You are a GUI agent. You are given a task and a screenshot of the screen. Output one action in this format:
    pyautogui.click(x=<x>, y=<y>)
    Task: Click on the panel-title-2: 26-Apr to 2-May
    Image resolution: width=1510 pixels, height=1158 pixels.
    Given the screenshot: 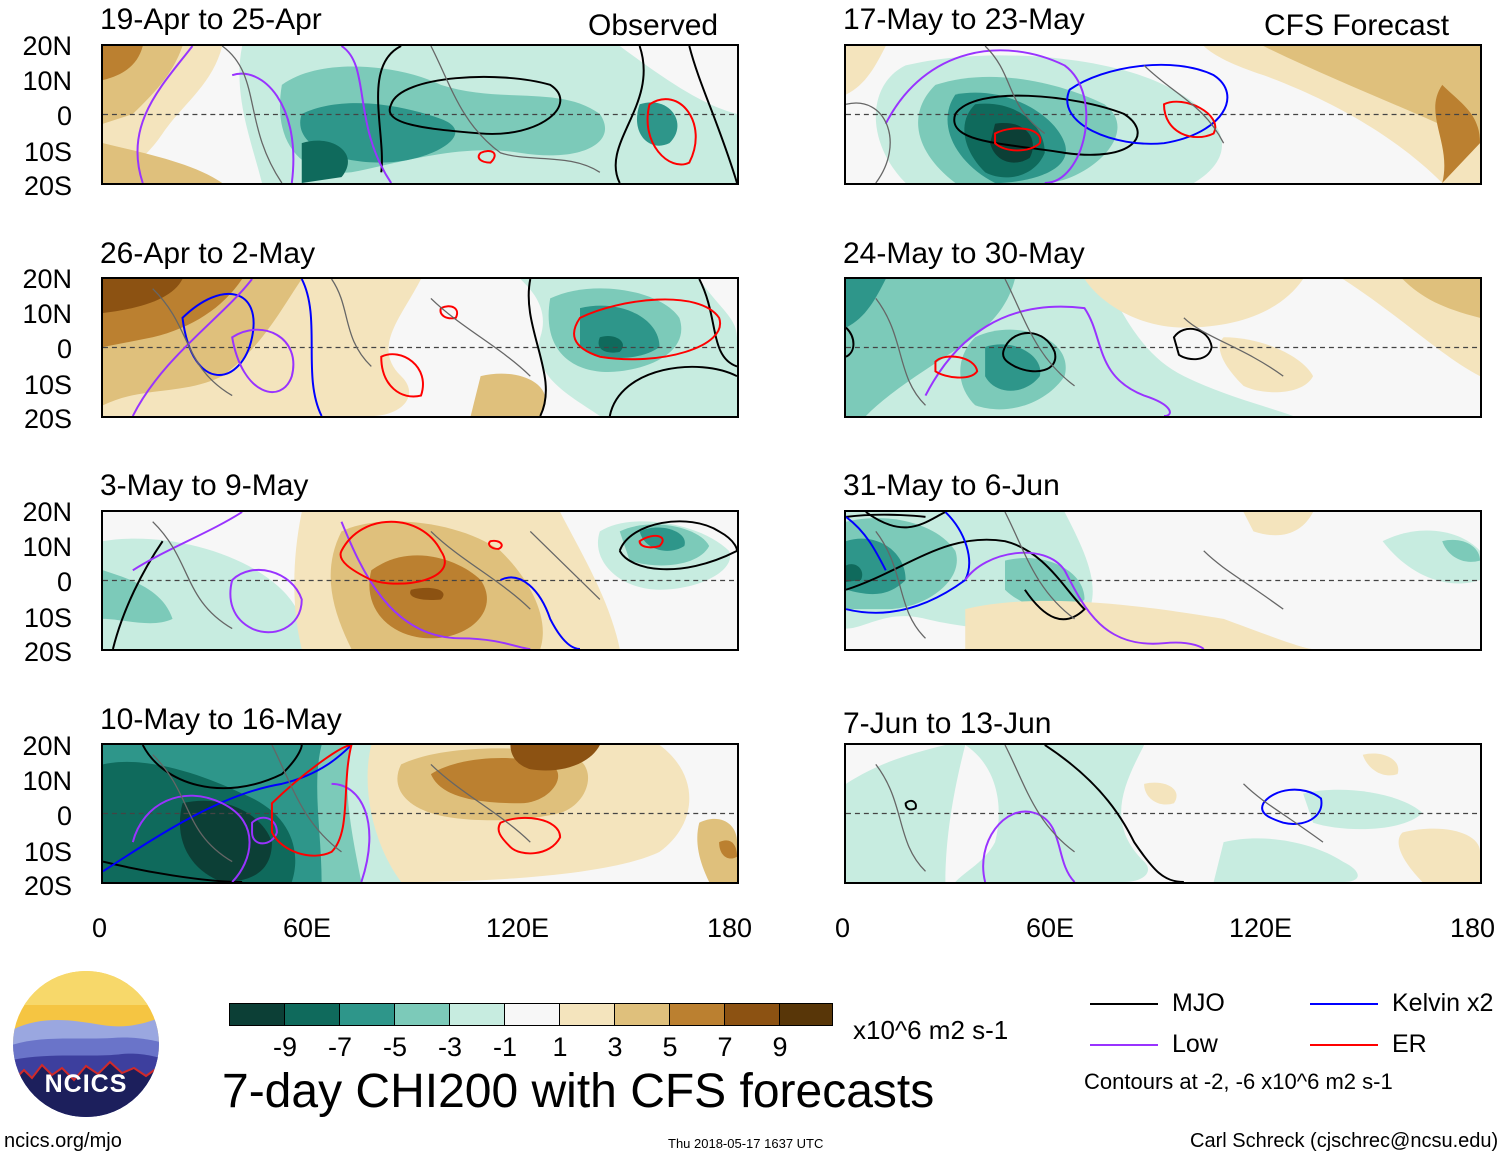 What is the action you would take?
    pyautogui.click(x=208, y=253)
    